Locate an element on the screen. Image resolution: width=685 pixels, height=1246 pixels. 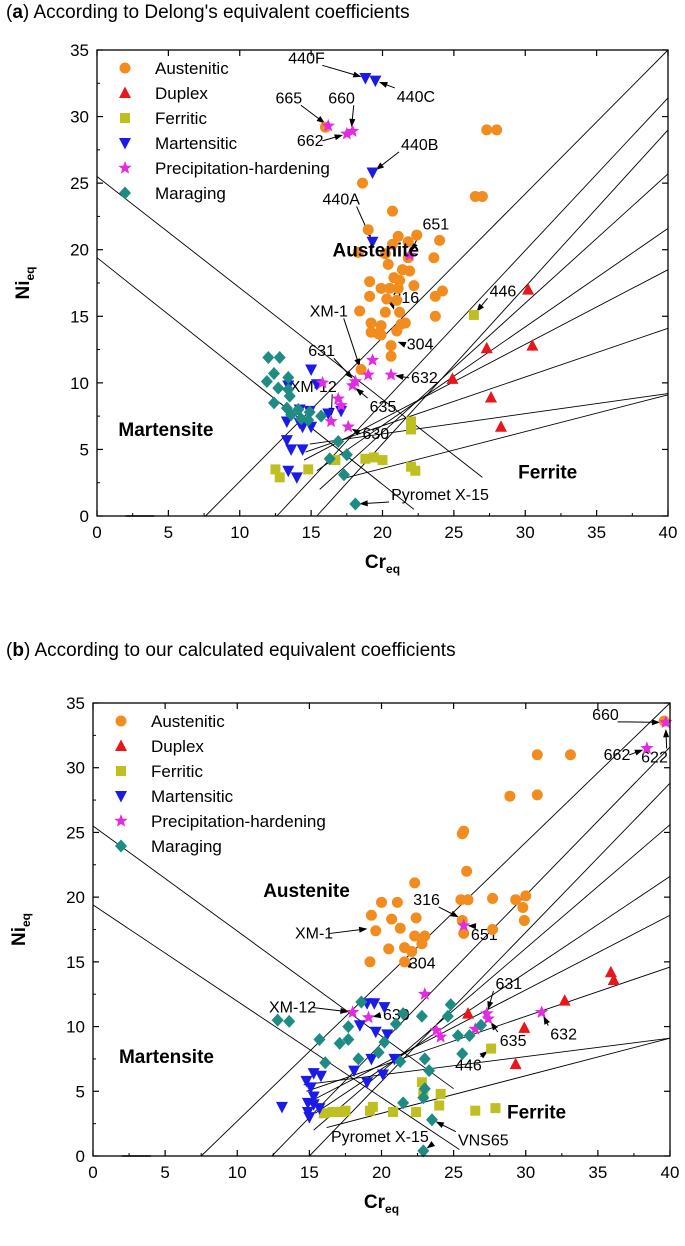
chart-b-legend-label-4: Precipitation-hardening is located at coordinates (238, 821).